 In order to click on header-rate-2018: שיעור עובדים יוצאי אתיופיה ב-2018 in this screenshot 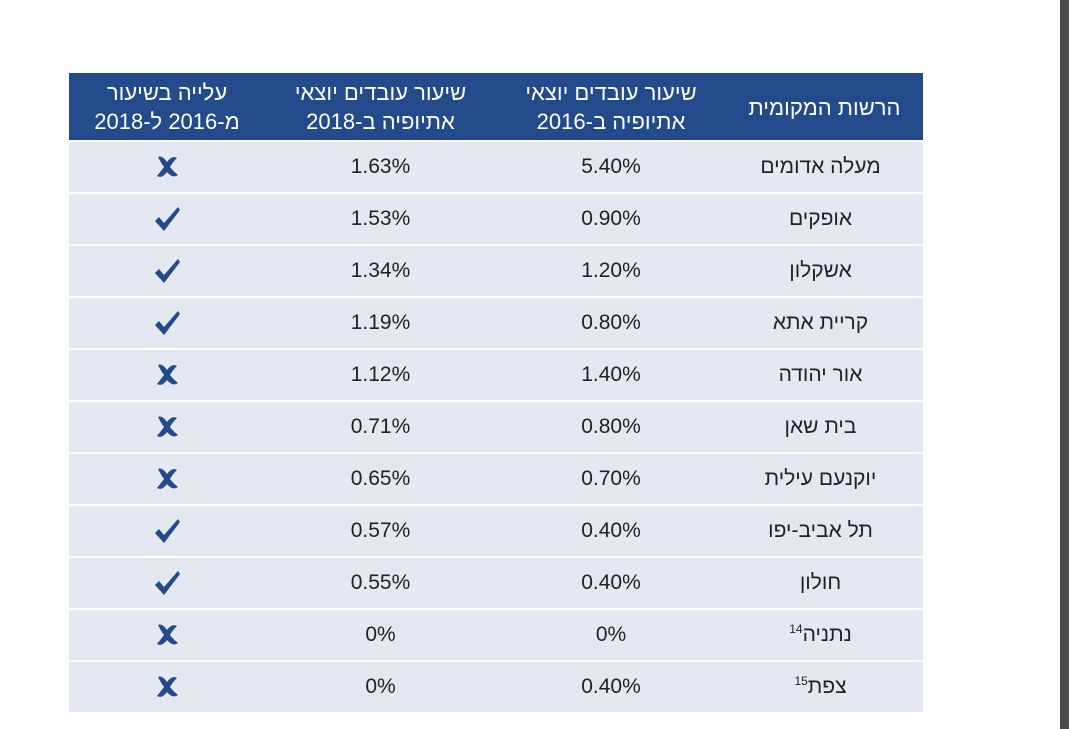, I will do `click(380, 106)`.